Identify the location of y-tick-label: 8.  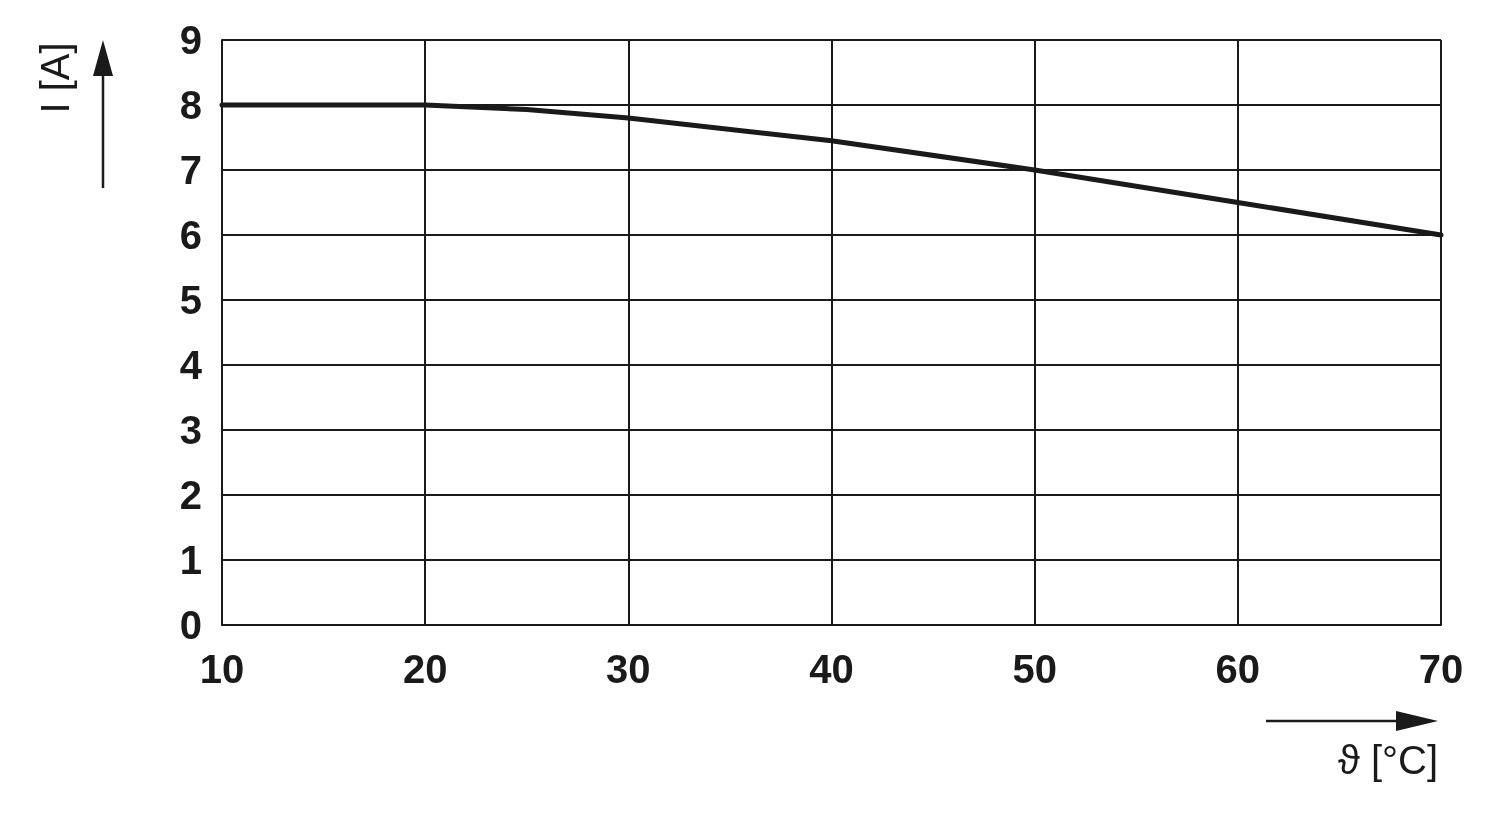
(190, 105).